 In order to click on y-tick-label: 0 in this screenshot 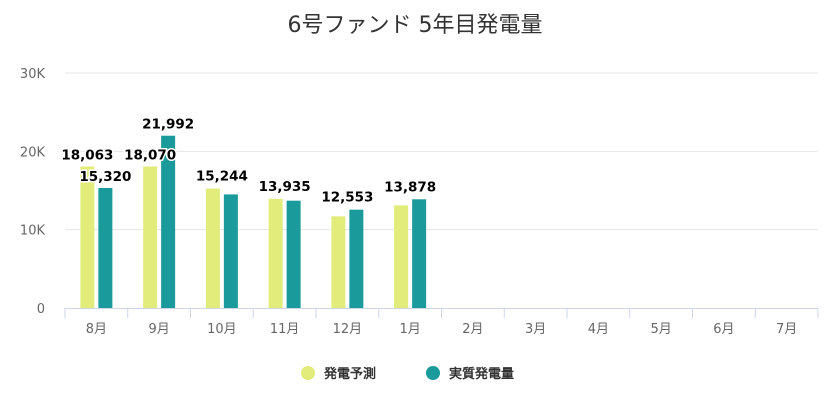, I will do `click(41, 309)`.